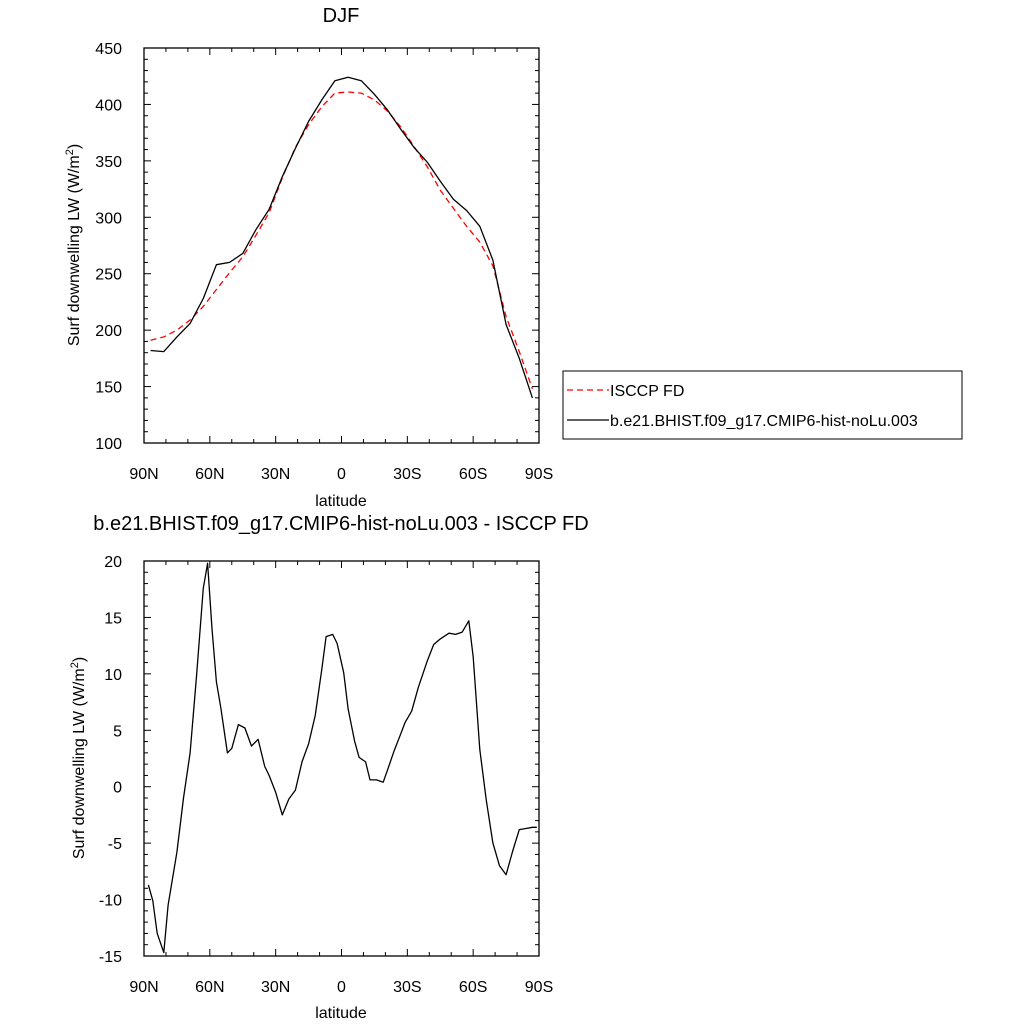  I want to click on top-y-tick-label: 350, so click(108, 162).